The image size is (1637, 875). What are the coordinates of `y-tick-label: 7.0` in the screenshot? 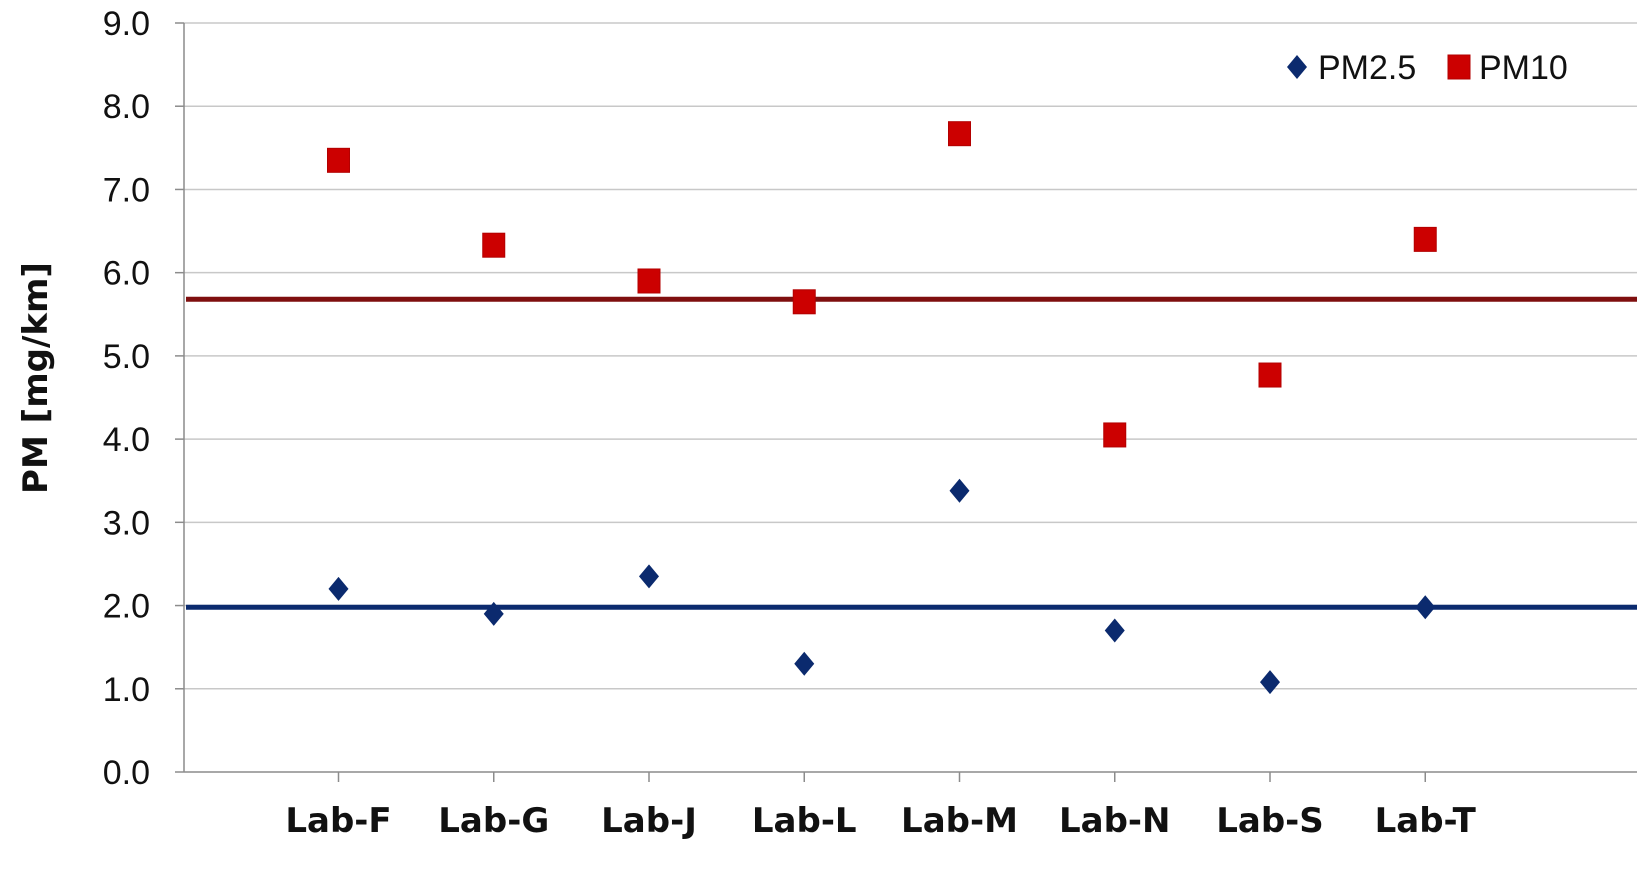 It's located at (126, 190).